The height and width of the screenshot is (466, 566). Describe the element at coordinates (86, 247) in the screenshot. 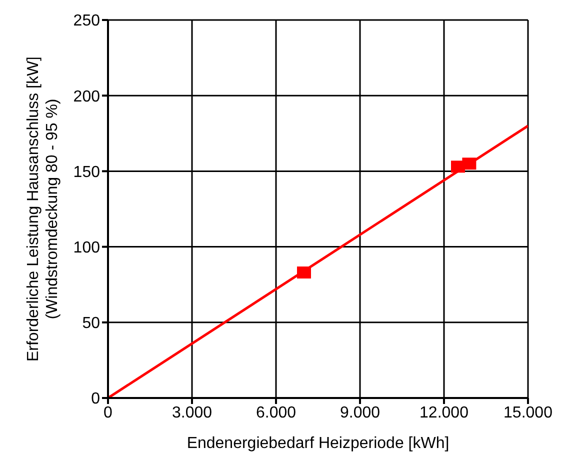

I see `y-tick-label: 100` at that location.